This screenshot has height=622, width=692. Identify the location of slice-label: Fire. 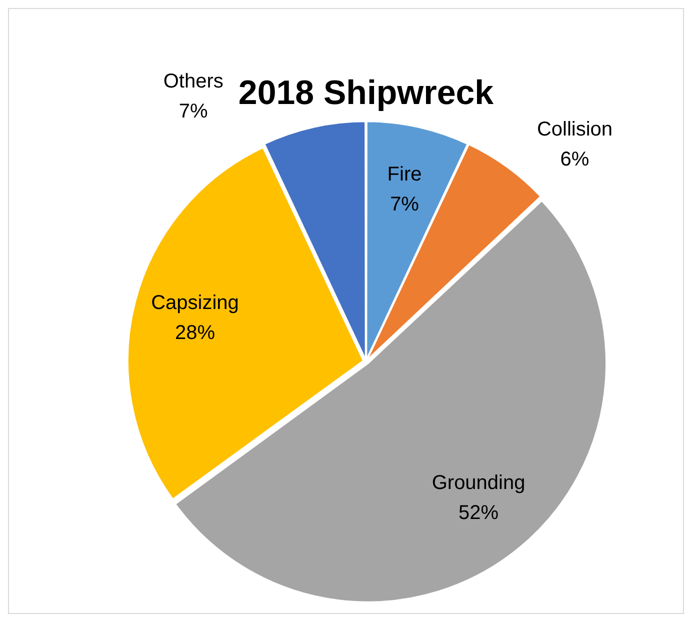
(404, 175).